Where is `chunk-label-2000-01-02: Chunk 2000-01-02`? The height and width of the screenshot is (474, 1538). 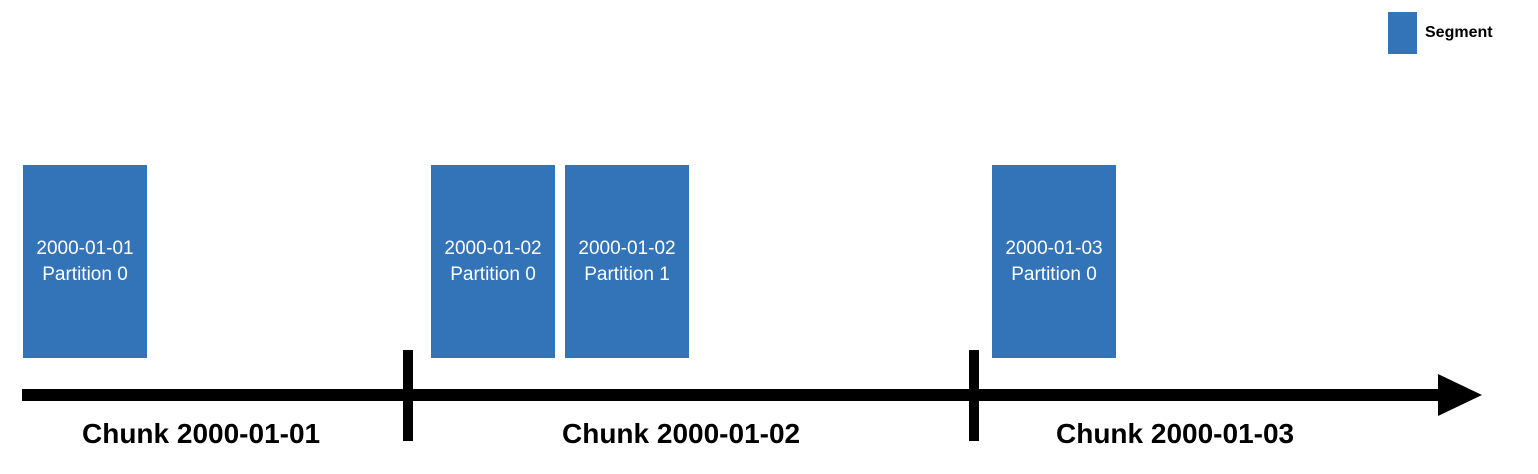 chunk-label-2000-01-02: Chunk 2000-01-02 is located at coordinates (681, 433).